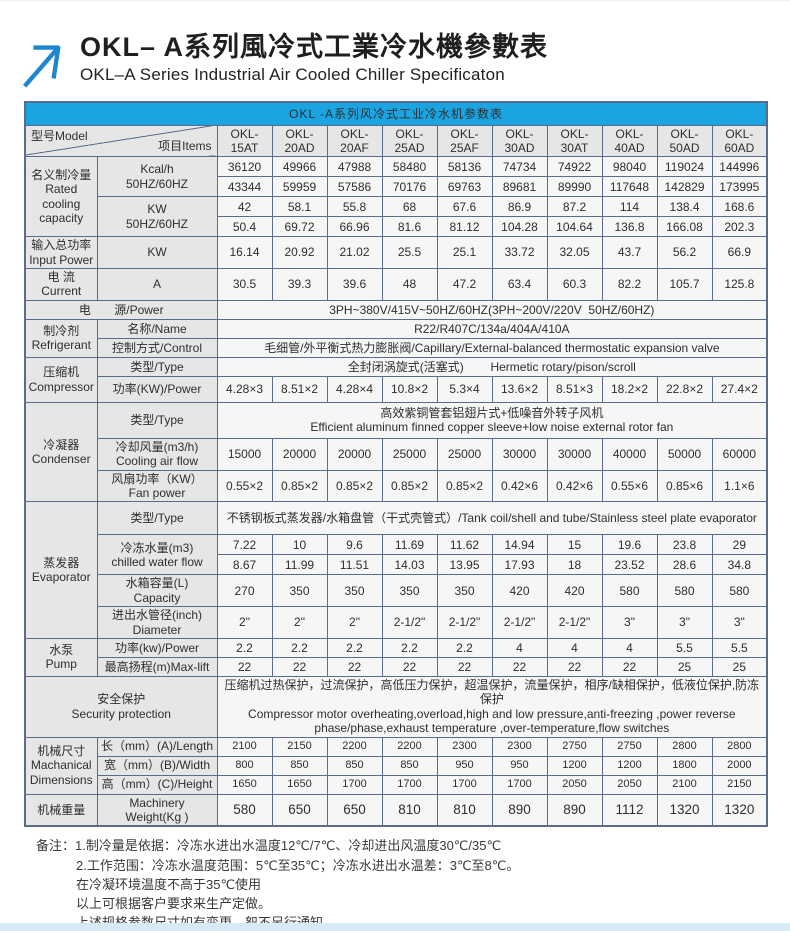 Image resolution: width=790 pixels, height=931 pixels. What do you see at coordinates (157, 622) in the screenshot?
I see `row-item-label: 进出水管径(inch) Diameter` at bounding box center [157, 622].